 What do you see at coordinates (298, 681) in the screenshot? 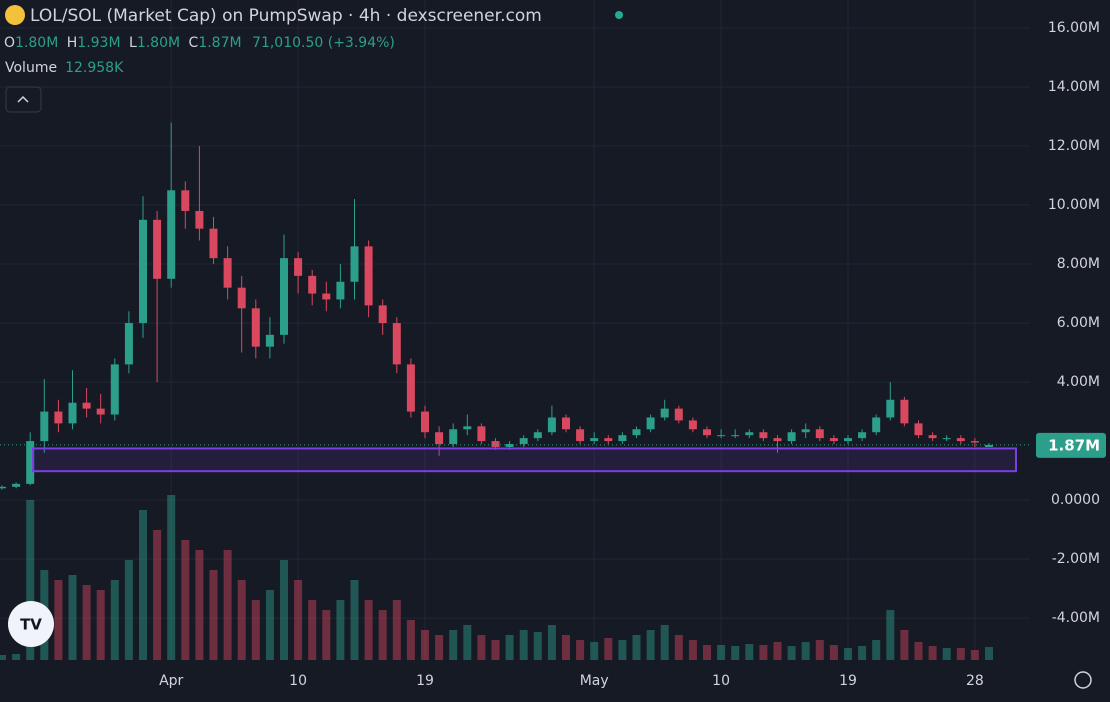
I see `x-tick-label: 10` at bounding box center [298, 681].